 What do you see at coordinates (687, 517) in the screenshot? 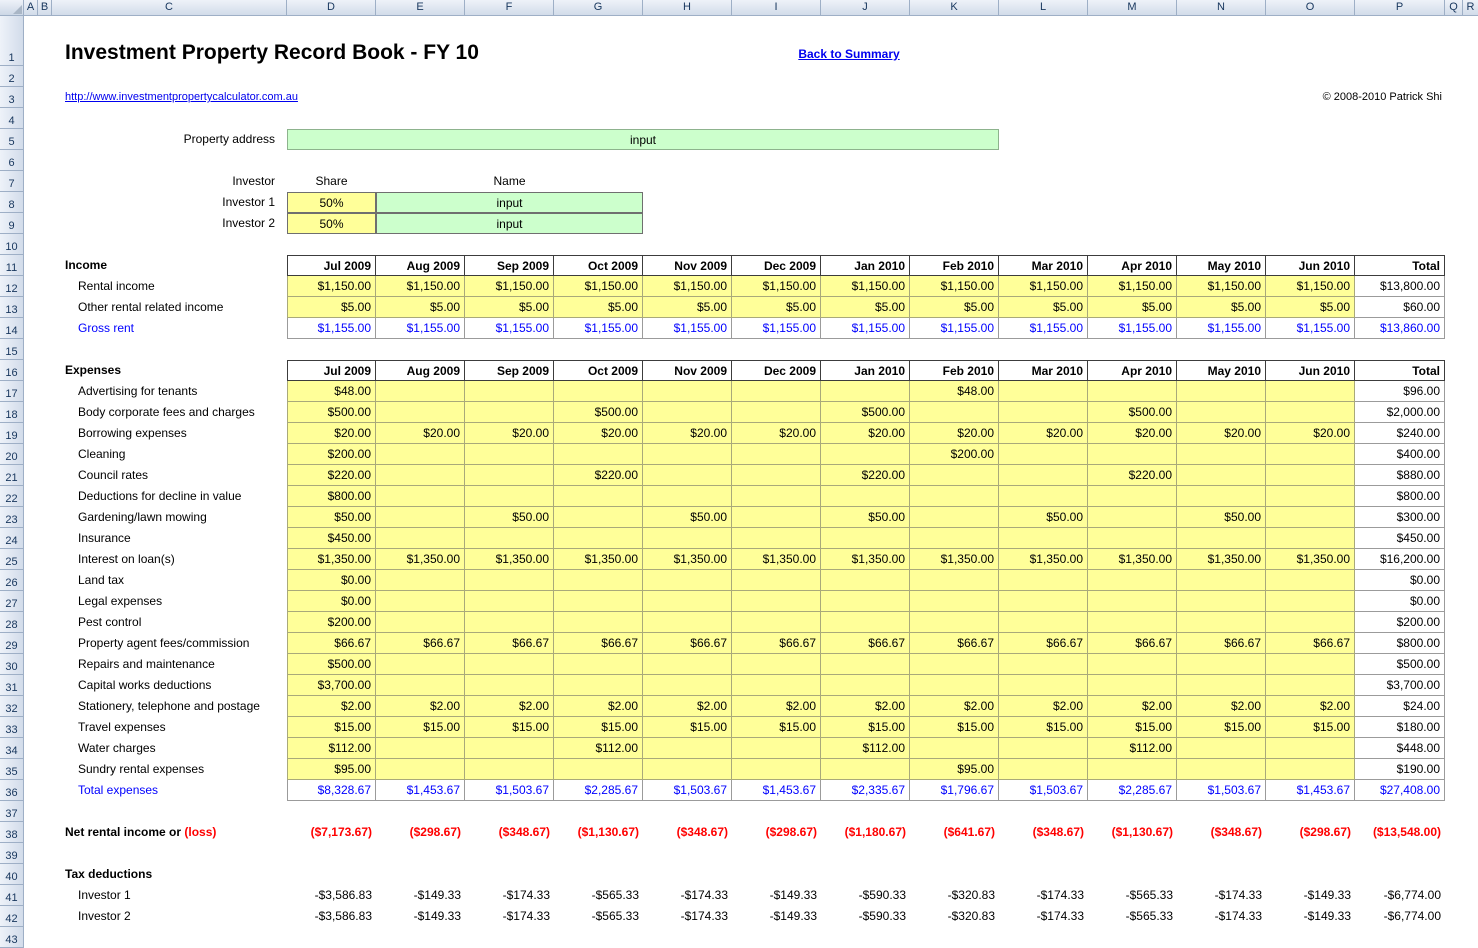
I see `expenses-cell: $50.00` at bounding box center [687, 517].